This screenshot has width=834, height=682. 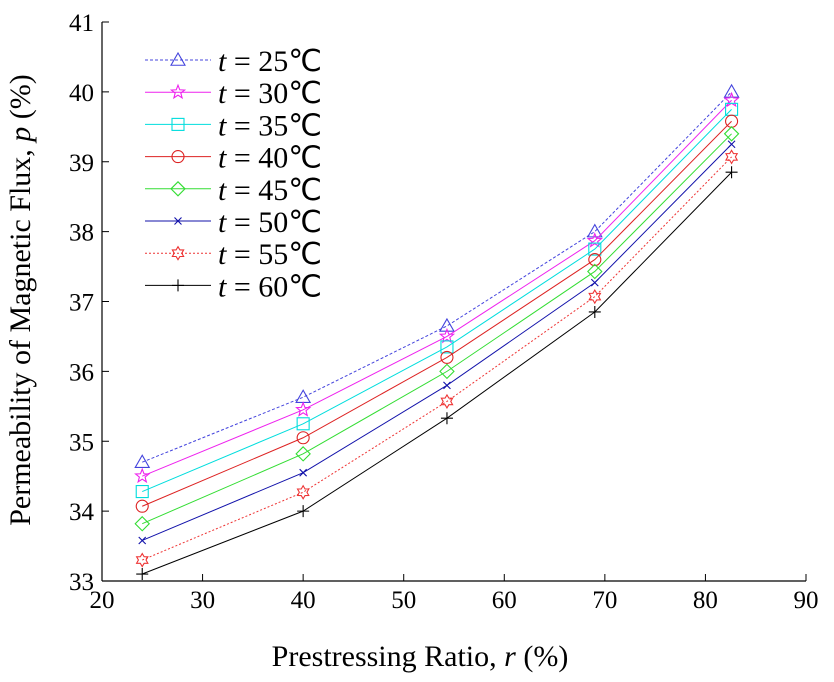 What do you see at coordinates (20, 300) in the screenshot?
I see `y-axis-label: Permeability of Magnetic Flux, p (%)` at bounding box center [20, 300].